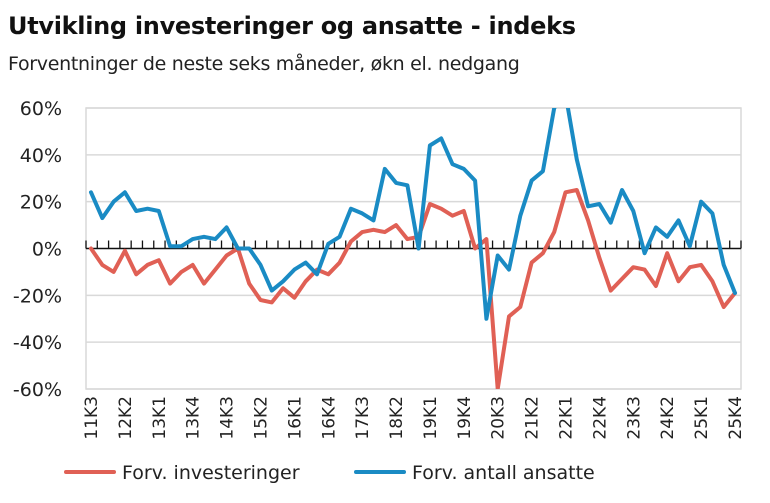 This screenshot has width=770, height=503. I want to click on x-tick-label: 15K2, so click(261, 418).